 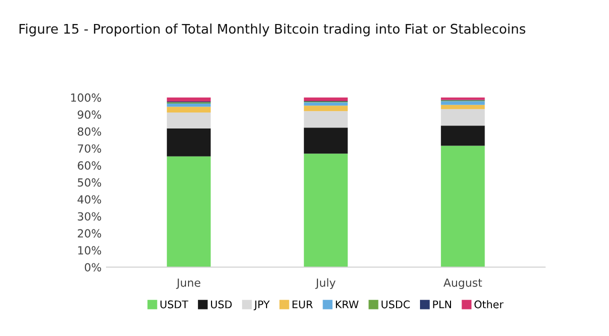 What do you see at coordinates (462, 283) in the screenshot?
I see `x-tick-label: August` at bounding box center [462, 283].